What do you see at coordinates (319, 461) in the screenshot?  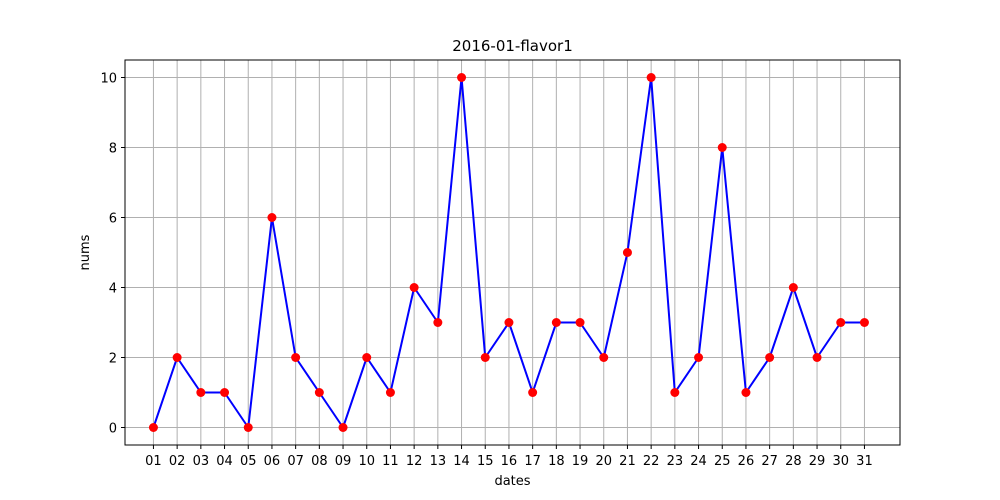 I see `x-tick-label: 08` at bounding box center [319, 461].